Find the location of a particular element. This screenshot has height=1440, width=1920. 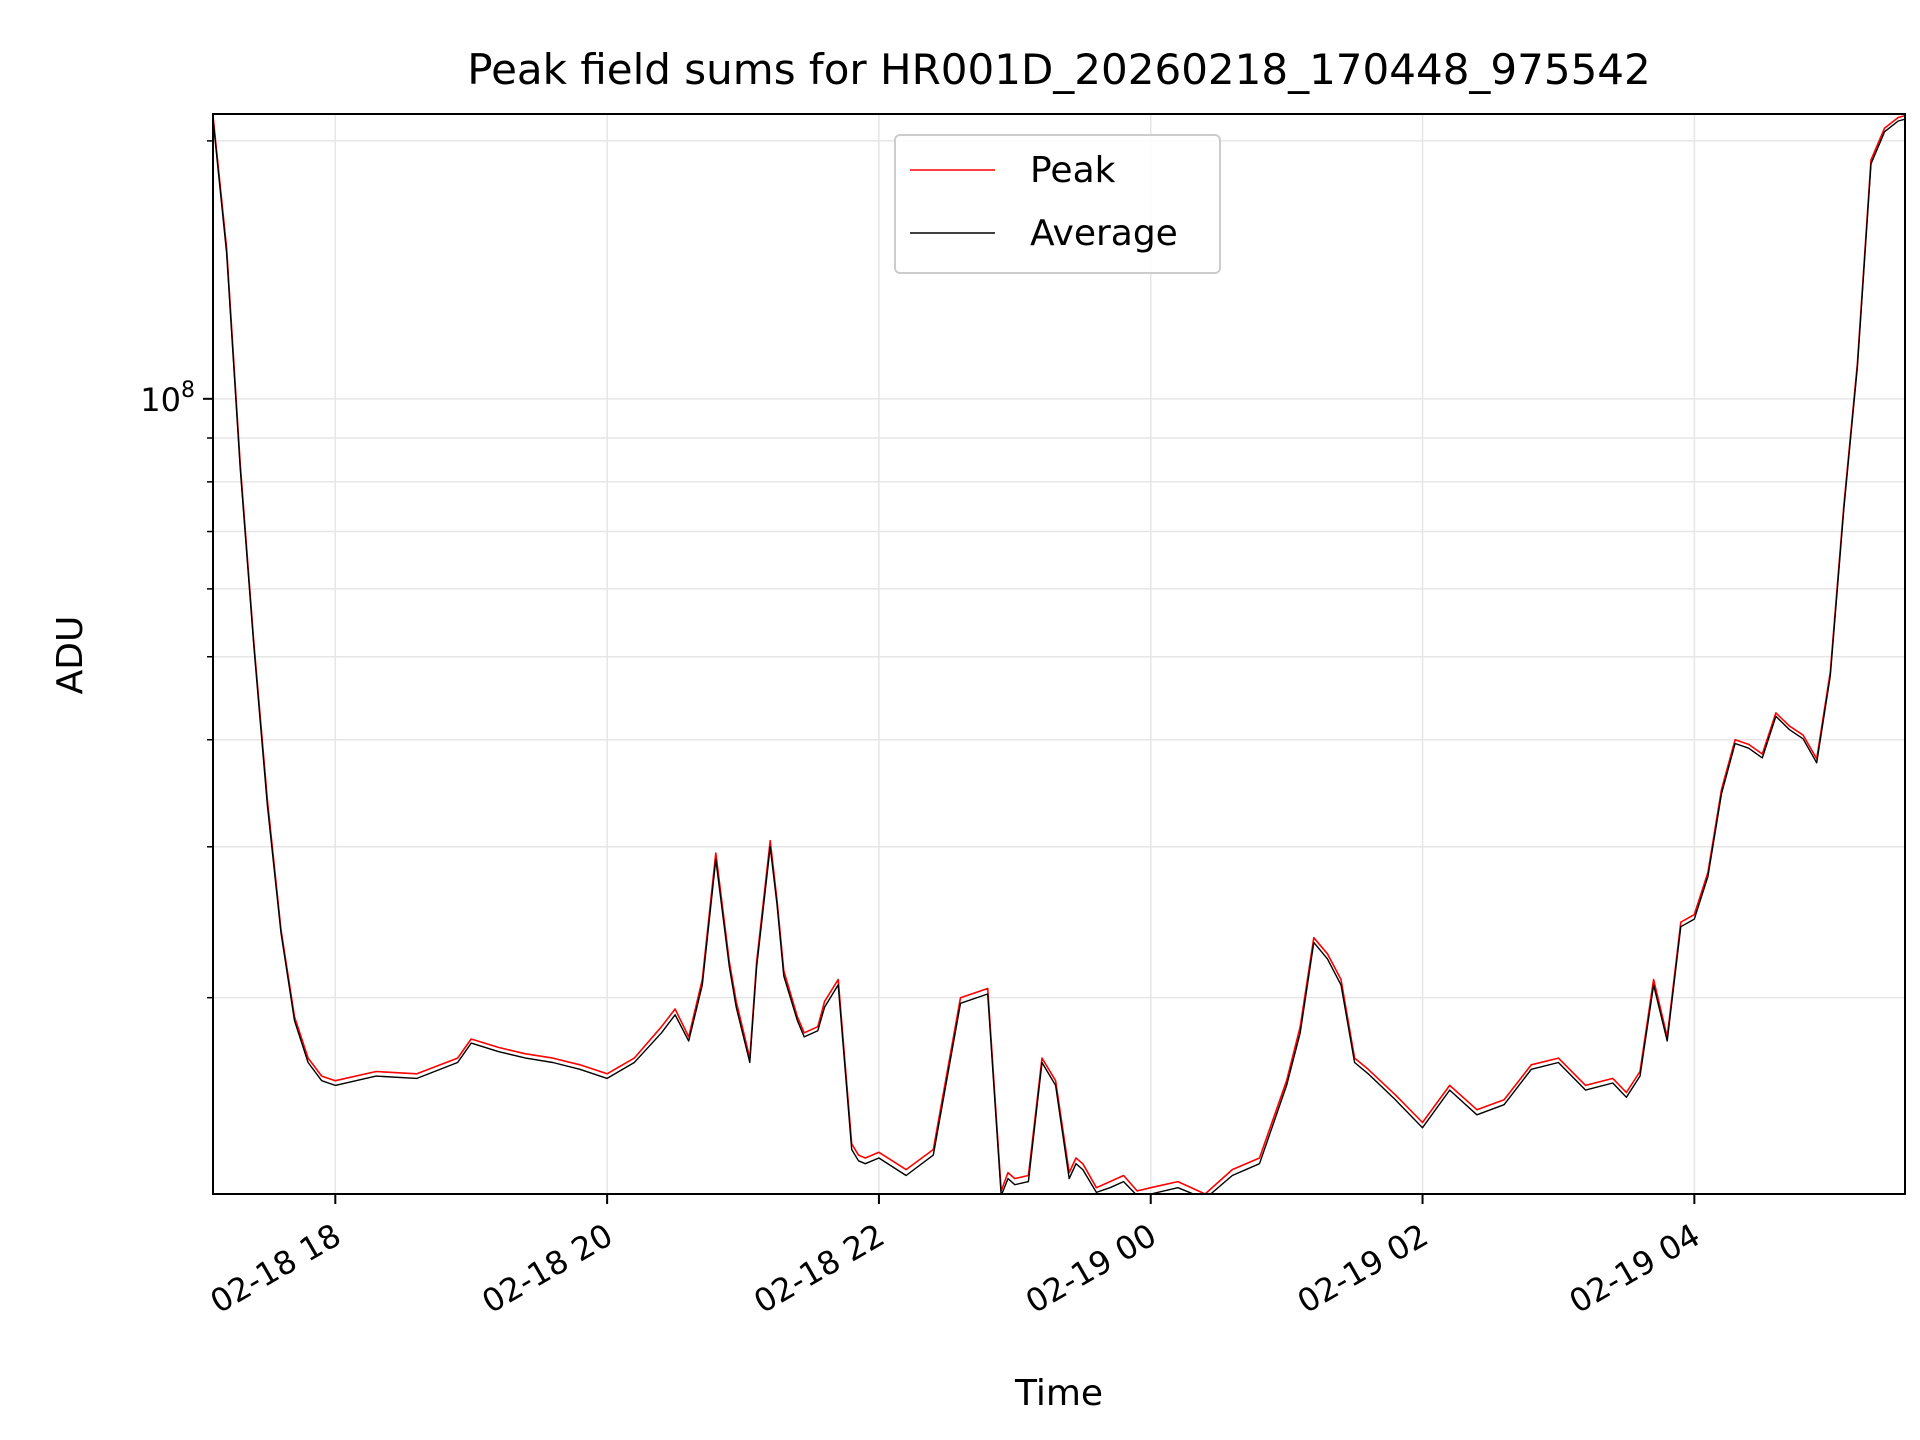

y-axis-label: ADU is located at coordinates (70, 655).